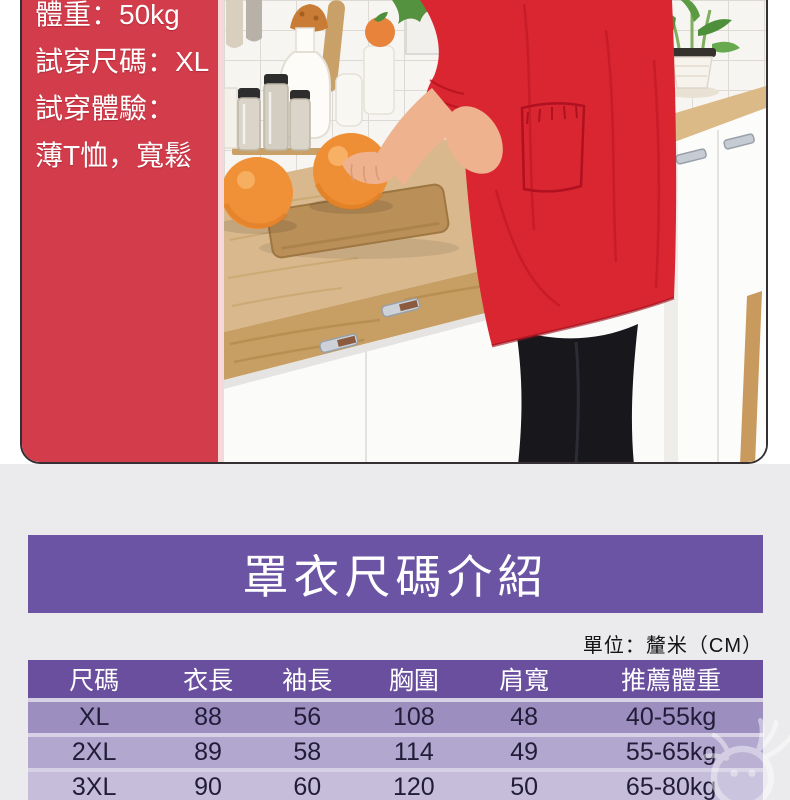 This screenshot has height=800, width=790. I want to click on table-cell: 60, so click(307, 786).